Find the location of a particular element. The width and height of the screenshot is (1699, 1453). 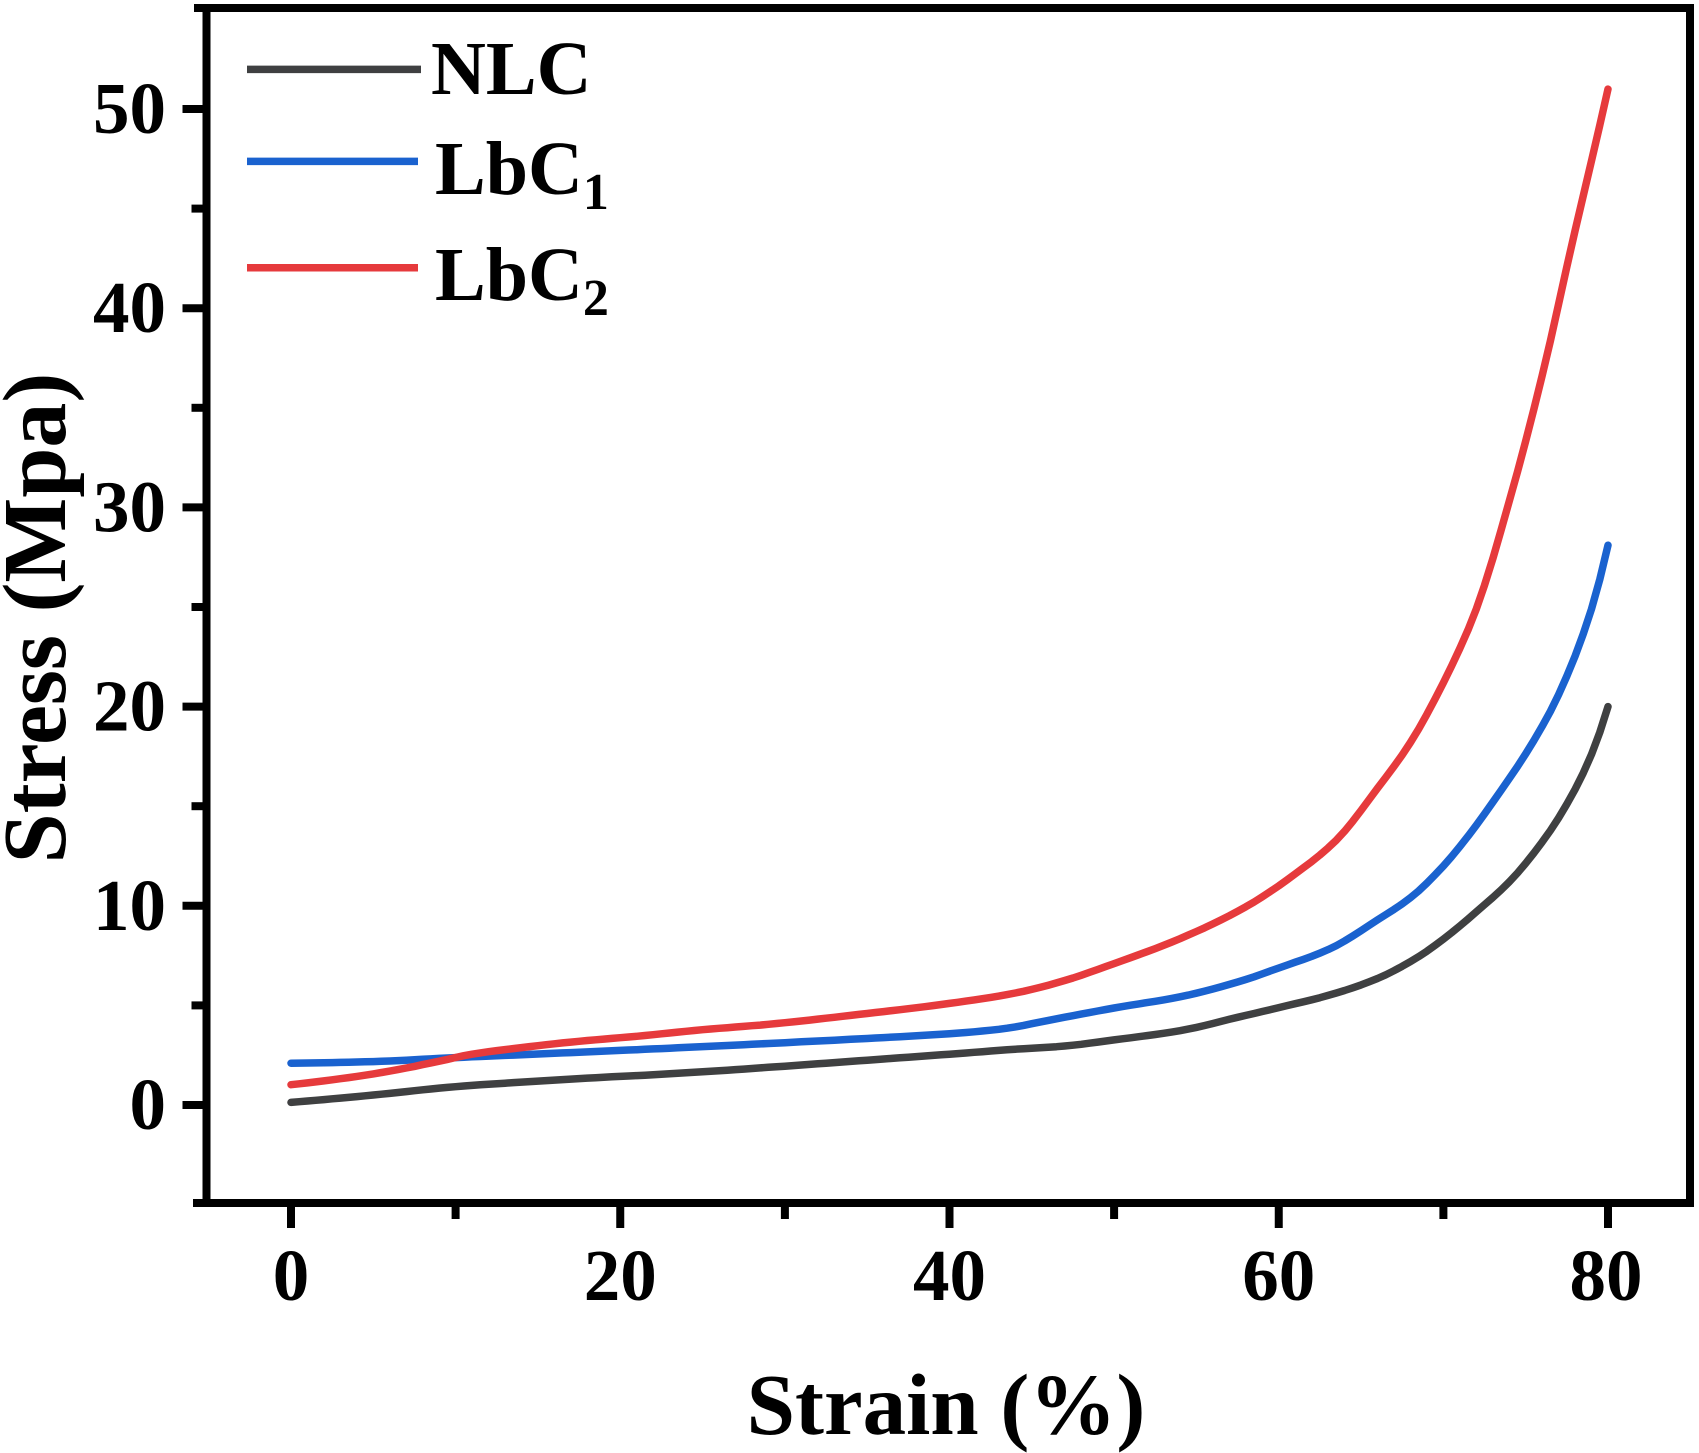

svg-text: 80 is located at coordinates (1606, 1275).